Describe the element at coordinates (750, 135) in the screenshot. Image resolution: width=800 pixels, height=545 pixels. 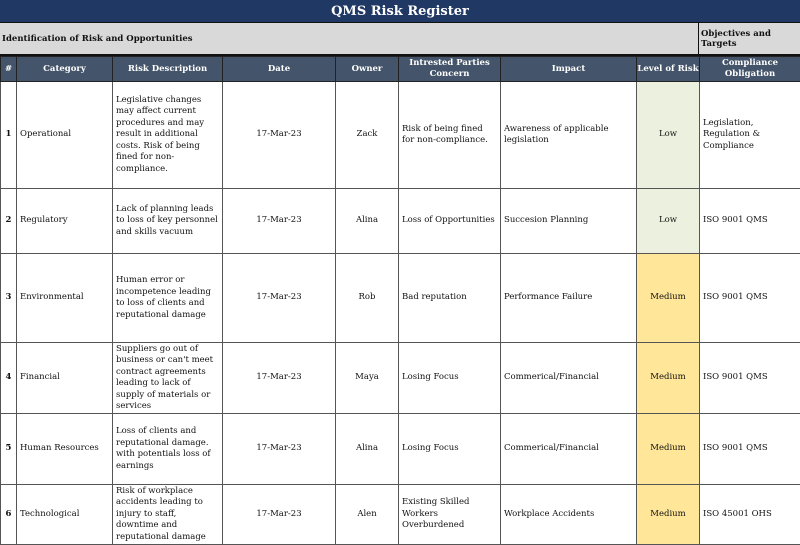
I see `cell-compliance: Legislation, Regulation & Compliance` at that location.